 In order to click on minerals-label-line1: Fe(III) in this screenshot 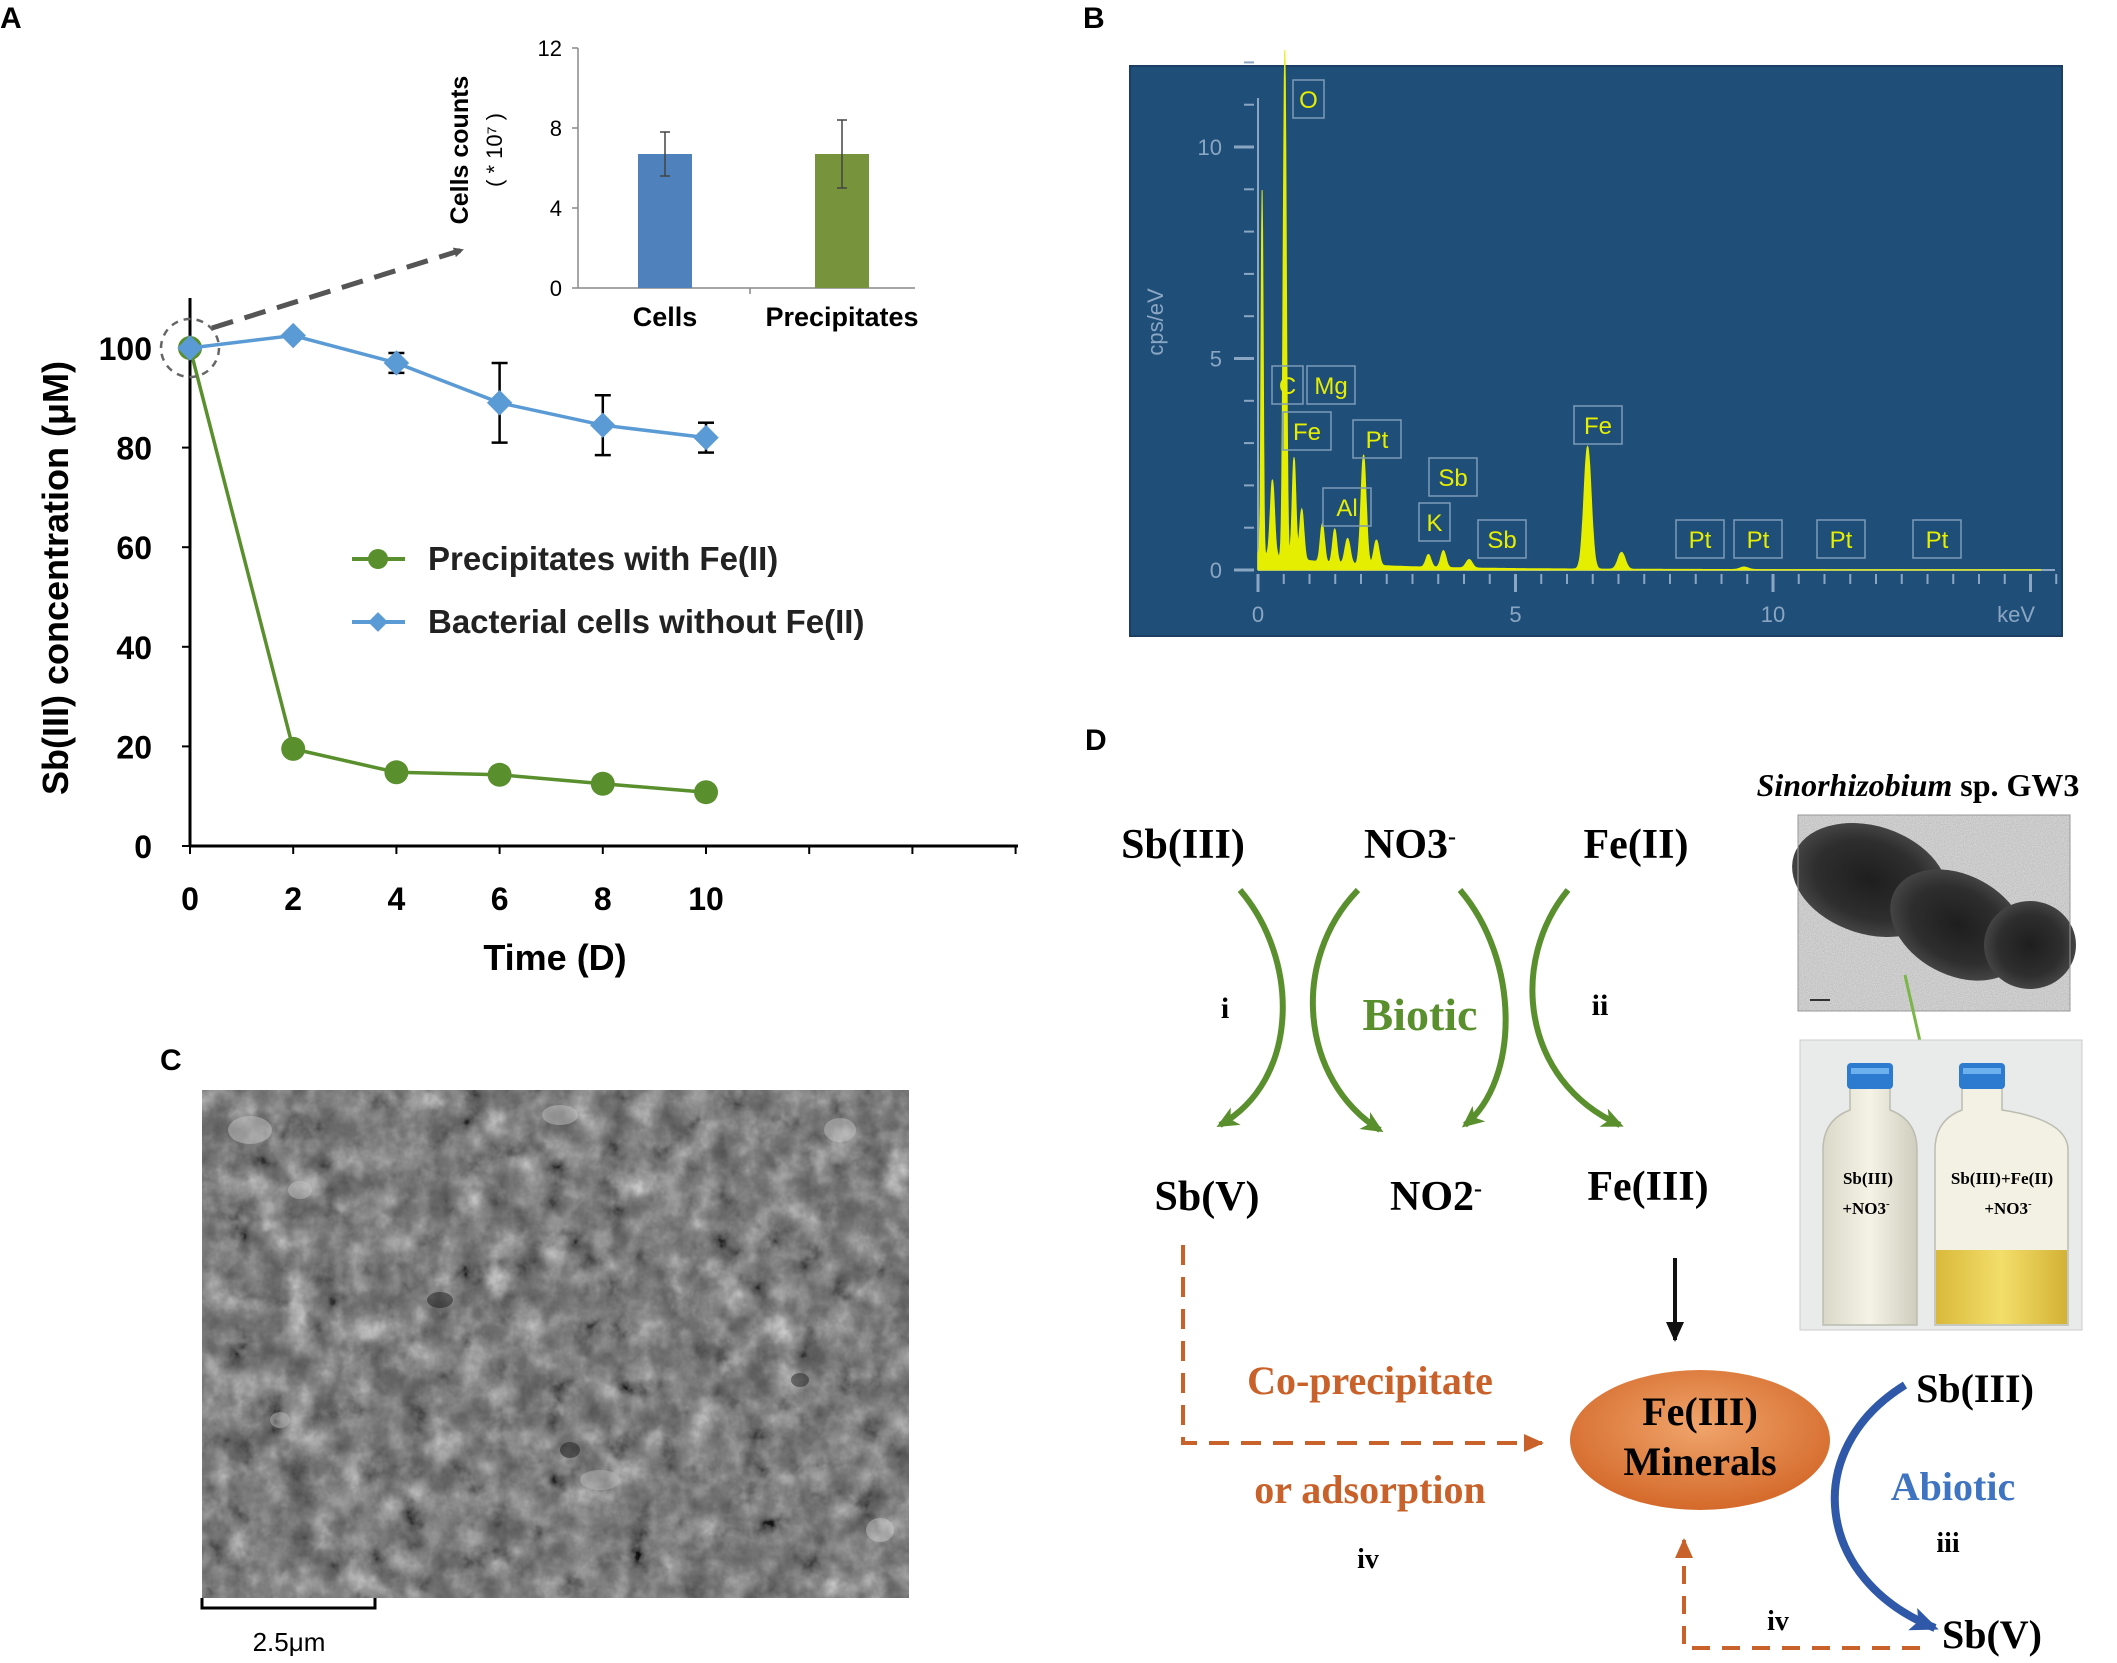, I will do `click(1700, 1411)`.